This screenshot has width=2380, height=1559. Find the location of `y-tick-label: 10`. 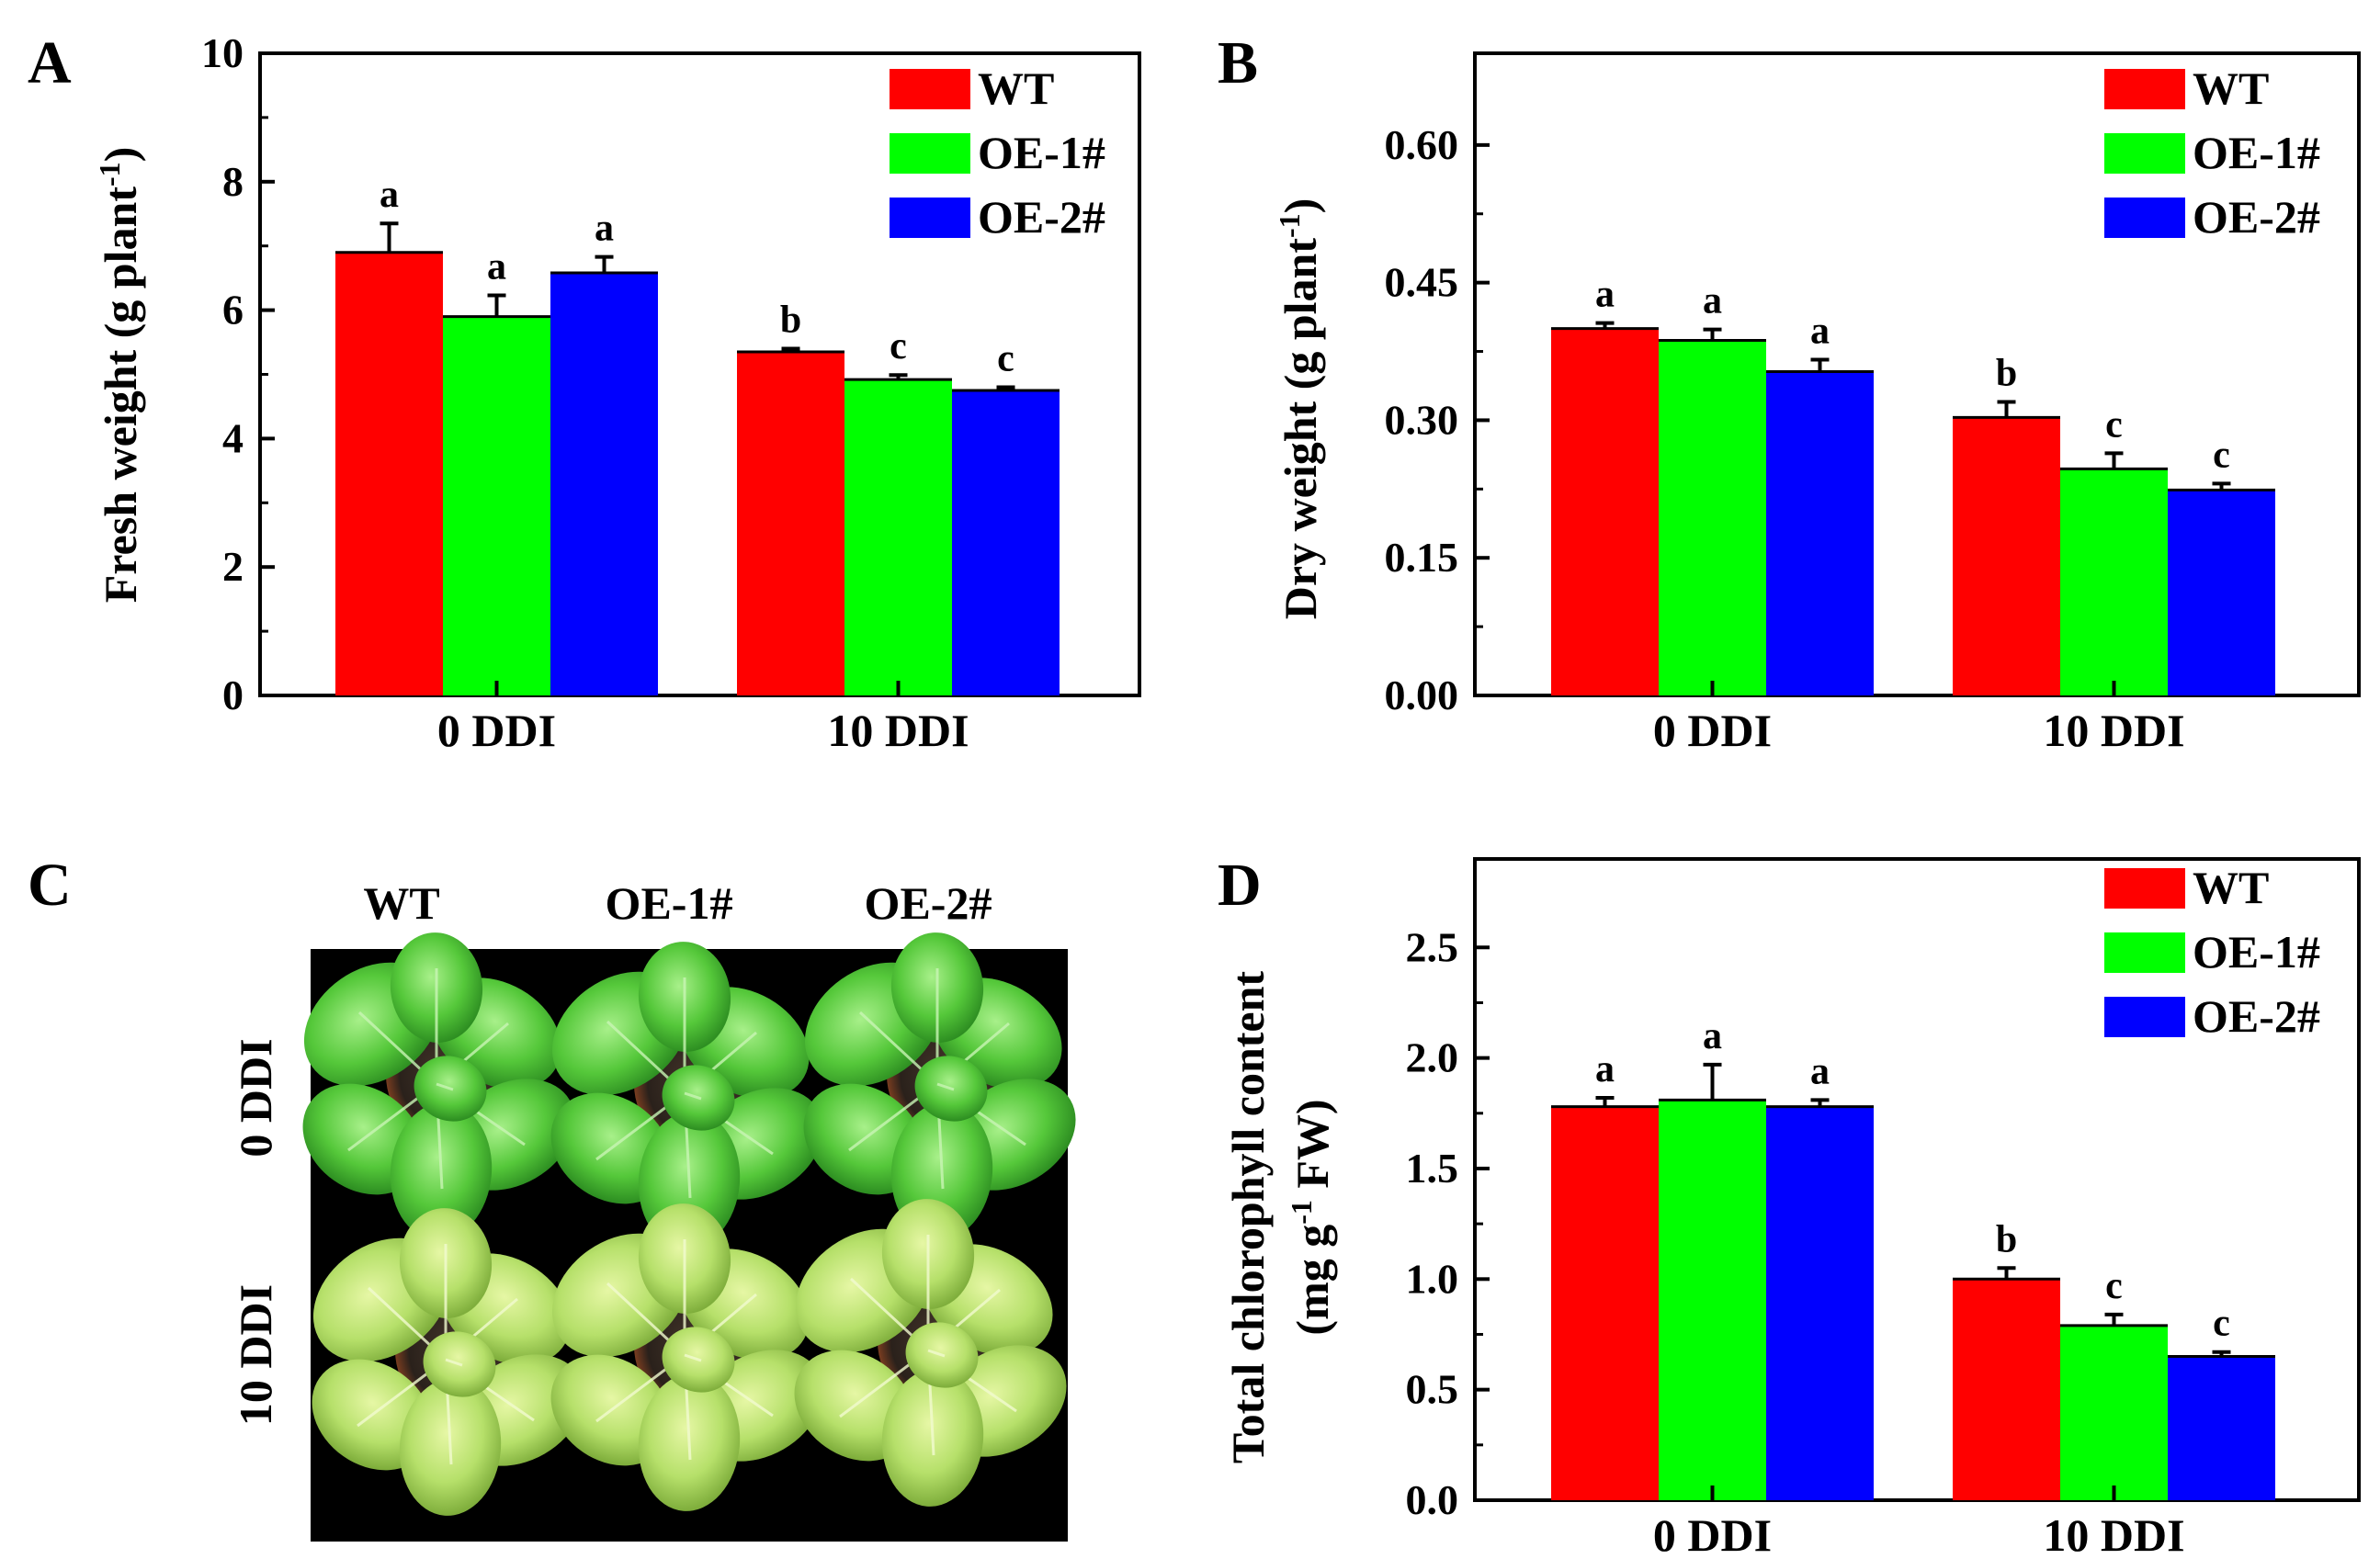

y-tick-label: 10 is located at coordinates (222, 53).